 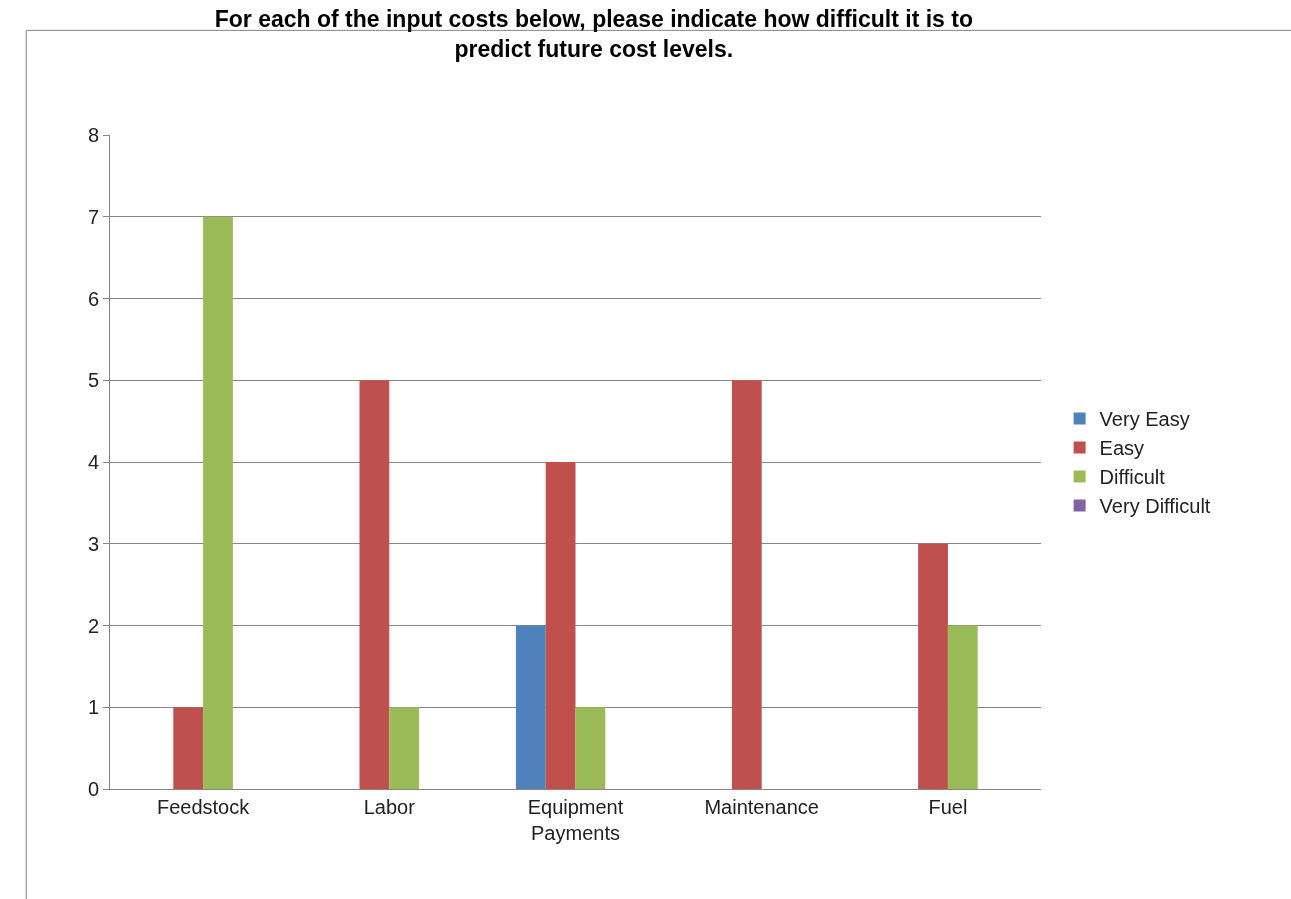 What do you see at coordinates (575, 820) in the screenshot?
I see `x-tick-label: Equipment Payments` at bounding box center [575, 820].